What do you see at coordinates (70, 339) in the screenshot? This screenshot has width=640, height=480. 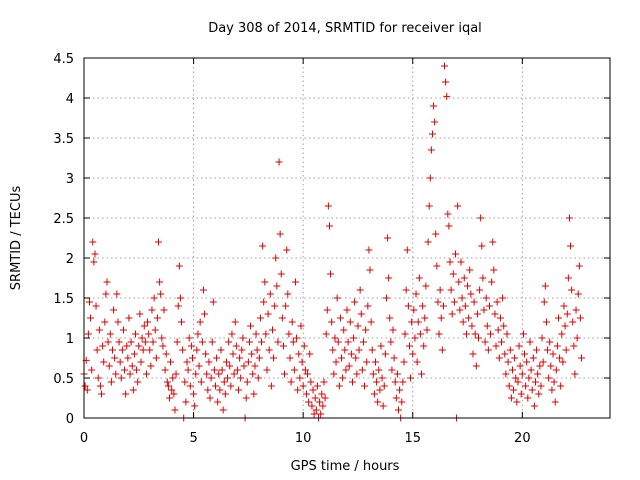 I see `y-tick-label: 1` at bounding box center [70, 339].